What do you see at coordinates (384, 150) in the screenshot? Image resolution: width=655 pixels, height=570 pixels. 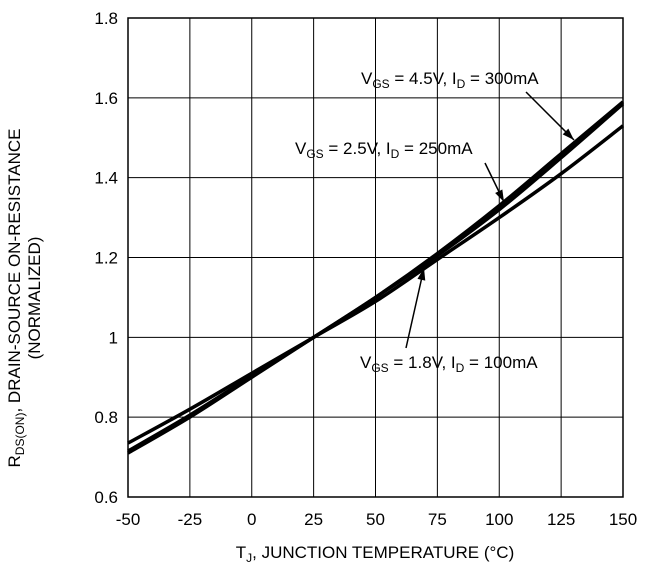 I see `annotation-label: VGS = 2.5V, ID = 250mA` at bounding box center [384, 150].